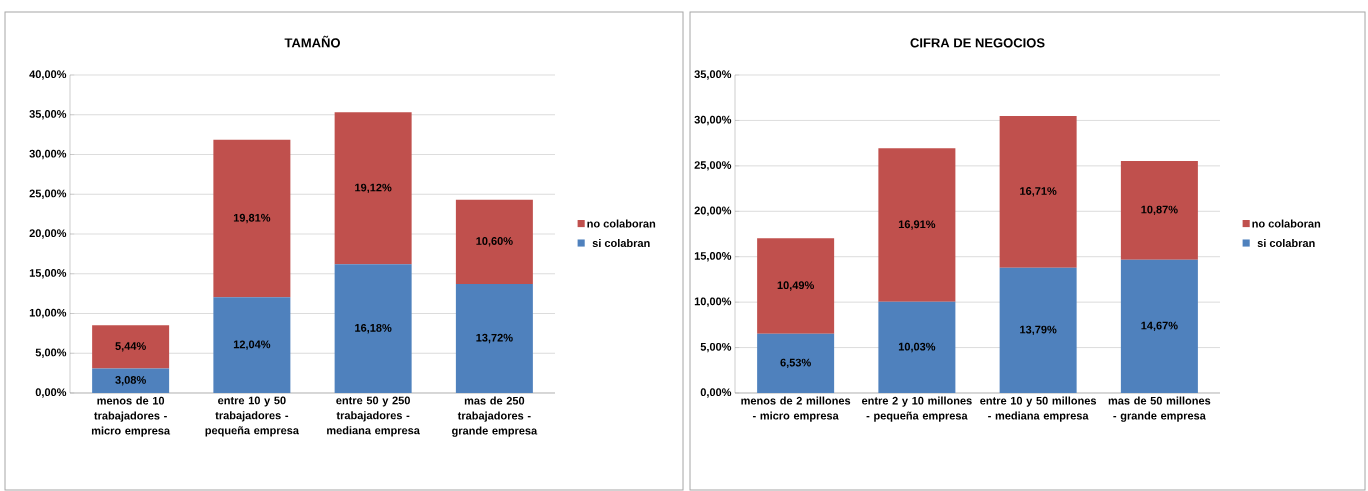  I want to click on data-label: 10,60%, so click(494, 242).